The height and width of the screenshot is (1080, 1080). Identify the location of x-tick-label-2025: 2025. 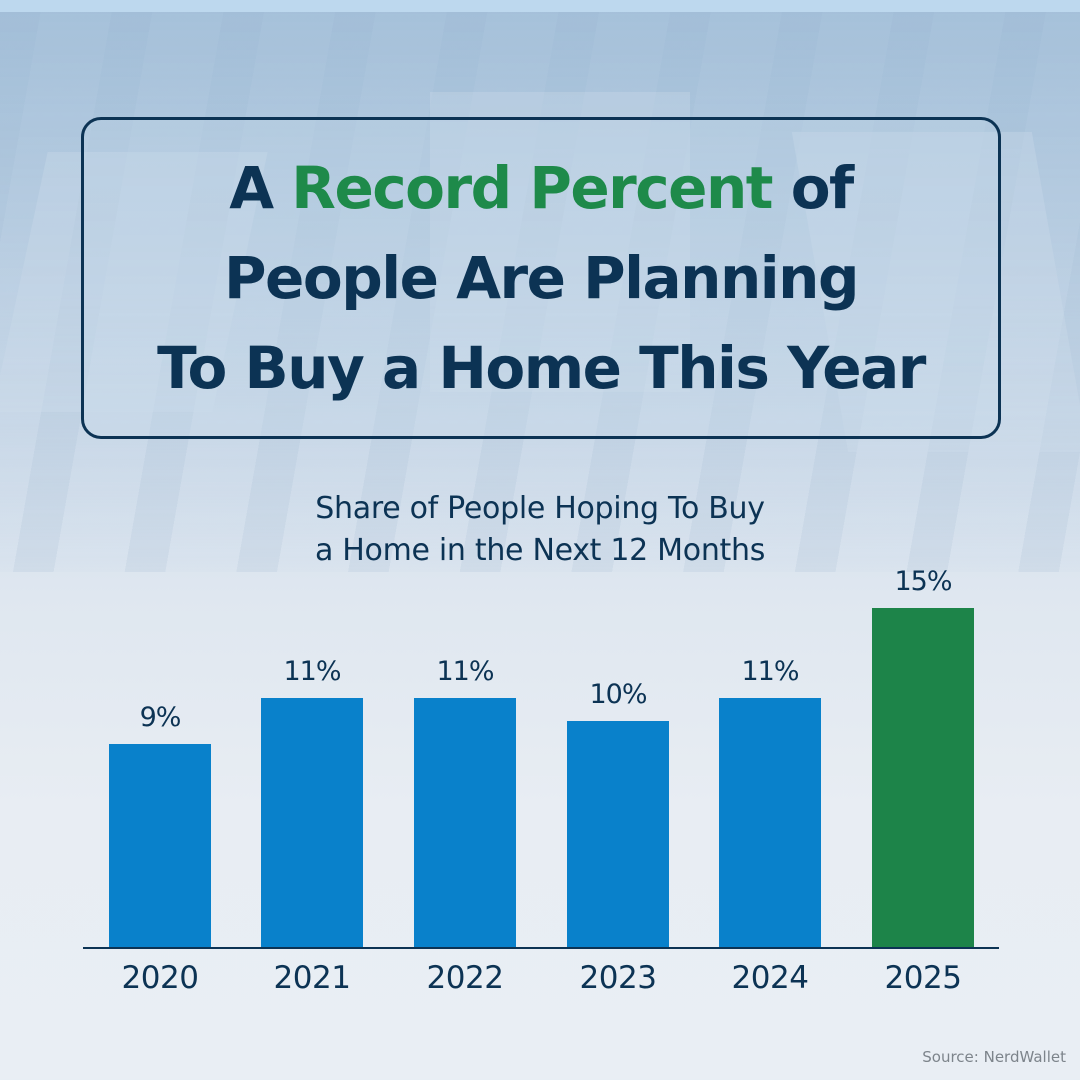
(923, 978).